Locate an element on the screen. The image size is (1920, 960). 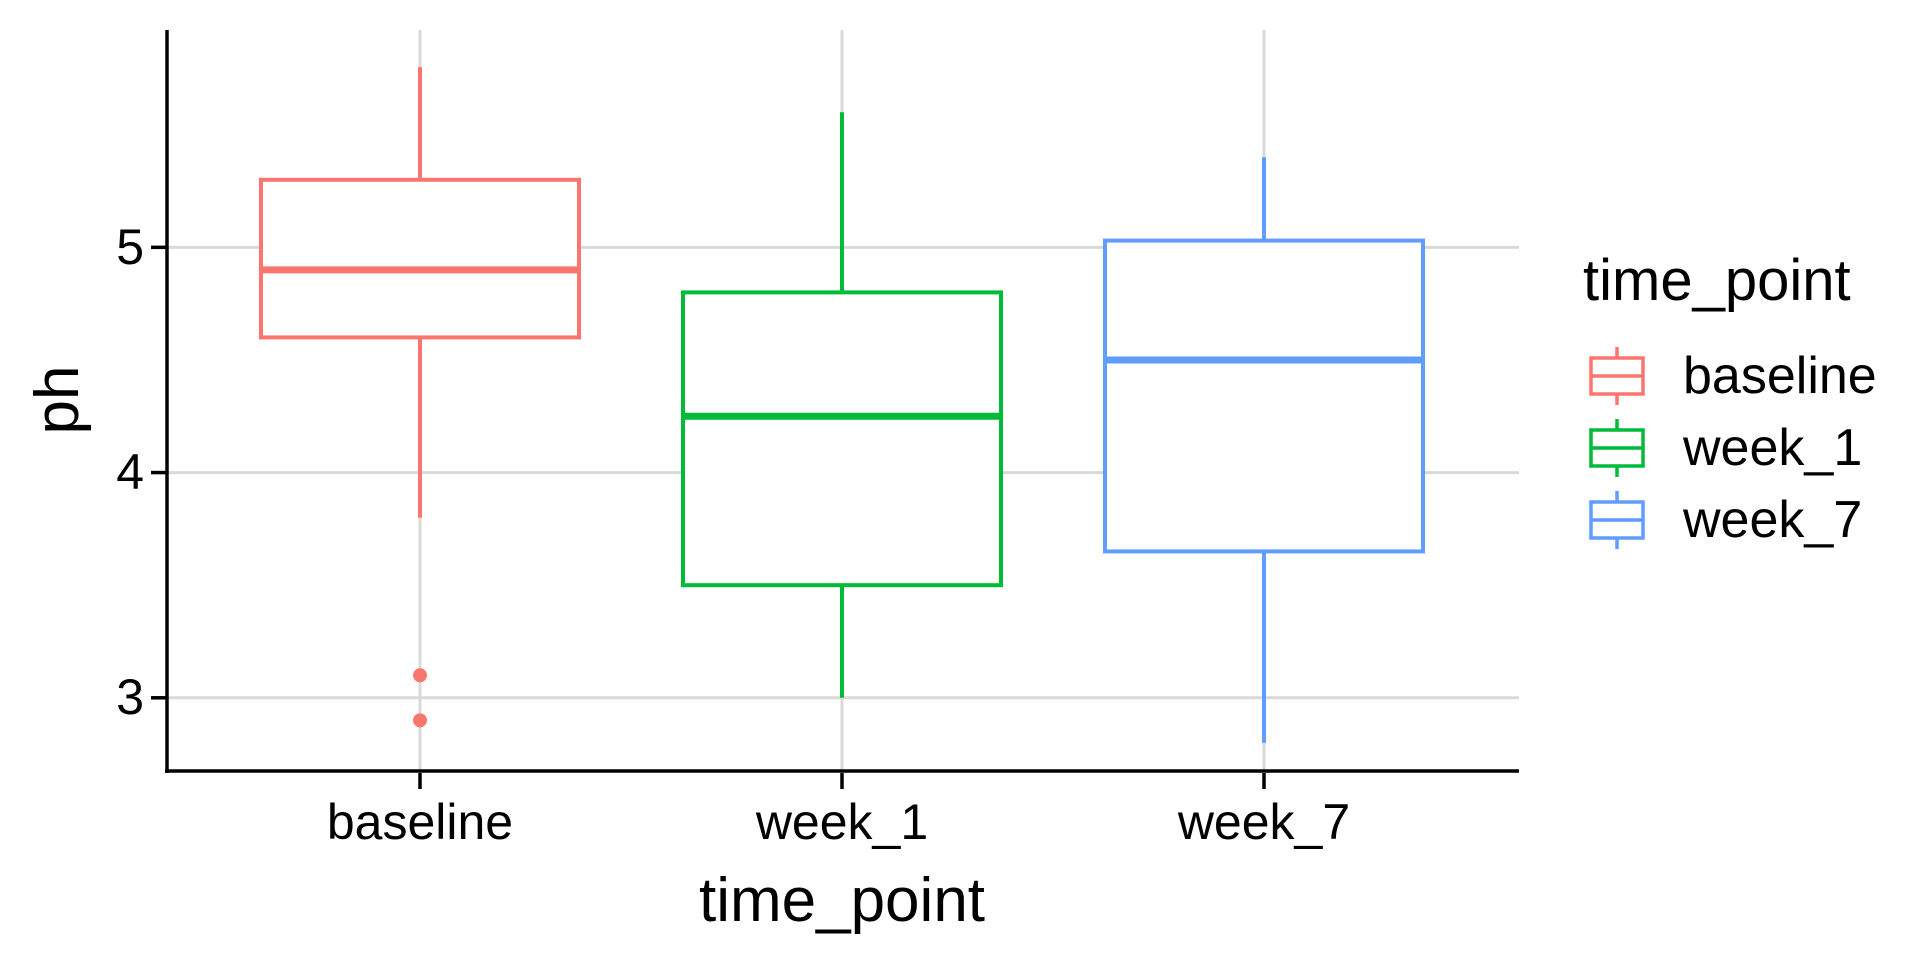
legend-label-week-7: week_7 is located at coordinates (1773, 520).